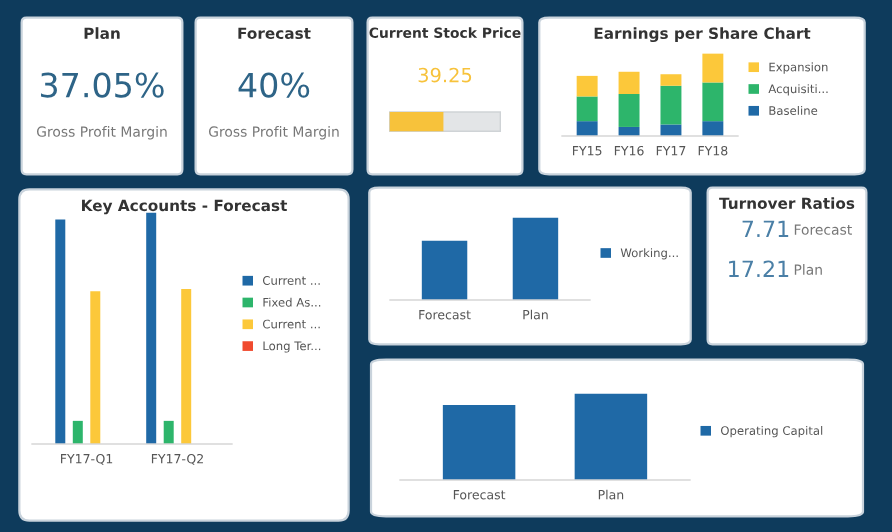 The height and width of the screenshot is (532, 892). I want to click on text: 37.05%, so click(102, 85).